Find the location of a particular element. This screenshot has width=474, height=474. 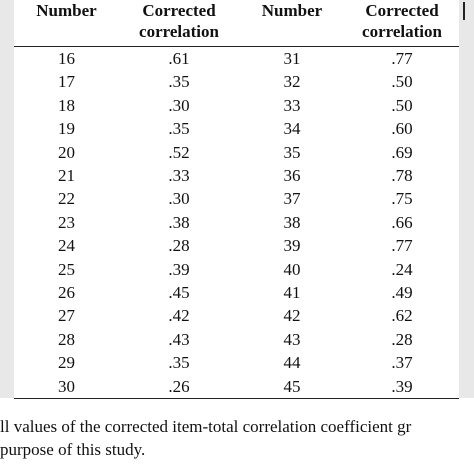

correlation-value-cell: .43 is located at coordinates (179, 339).